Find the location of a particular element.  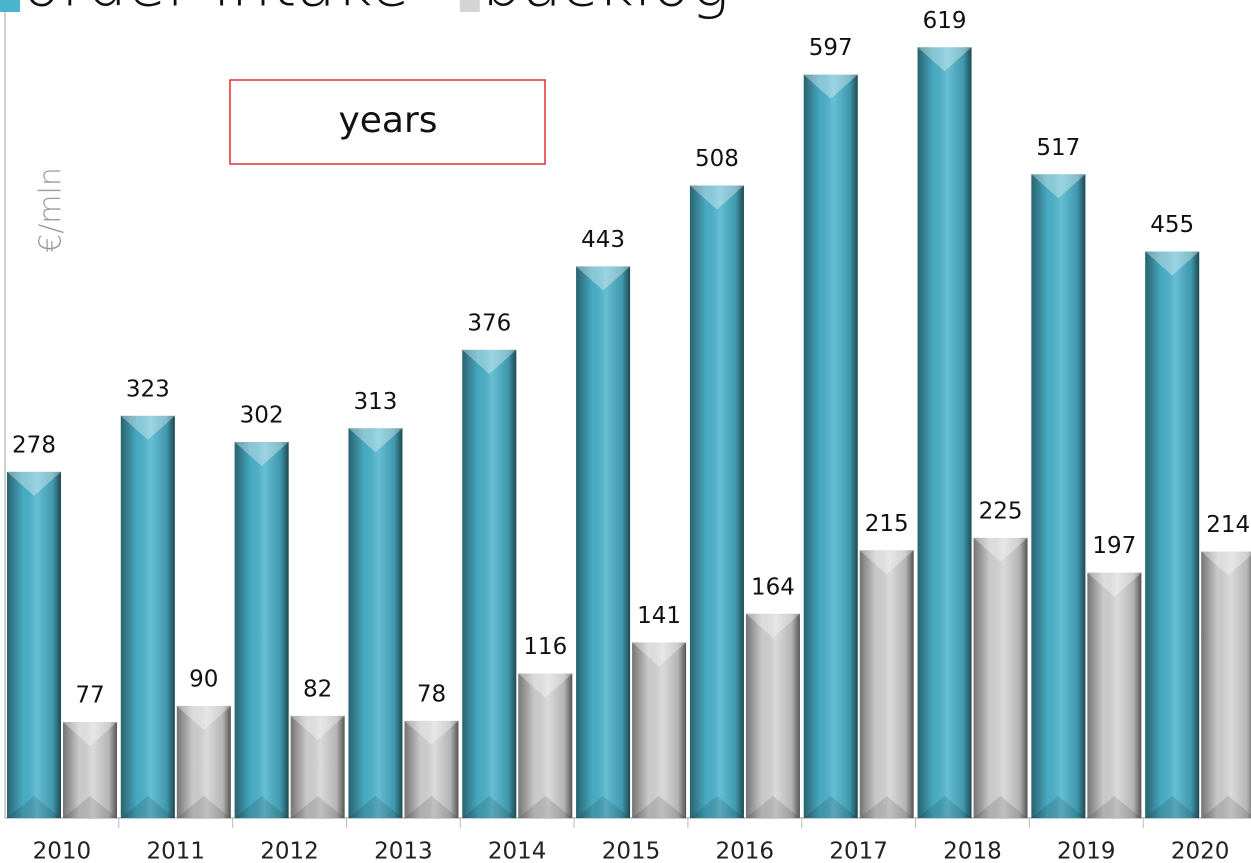

x-tick-label: 2013 is located at coordinates (403, 851).